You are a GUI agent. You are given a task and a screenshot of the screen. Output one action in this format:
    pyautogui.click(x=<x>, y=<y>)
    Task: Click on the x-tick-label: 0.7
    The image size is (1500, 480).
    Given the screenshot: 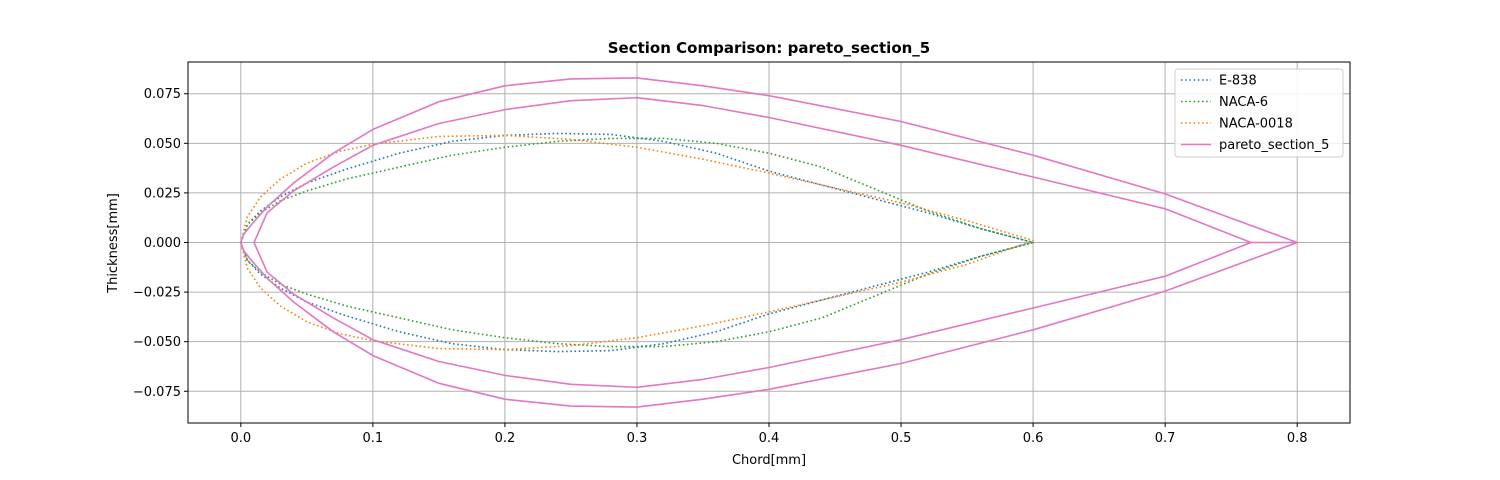 What is the action you would take?
    pyautogui.click(x=1165, y=438)
    